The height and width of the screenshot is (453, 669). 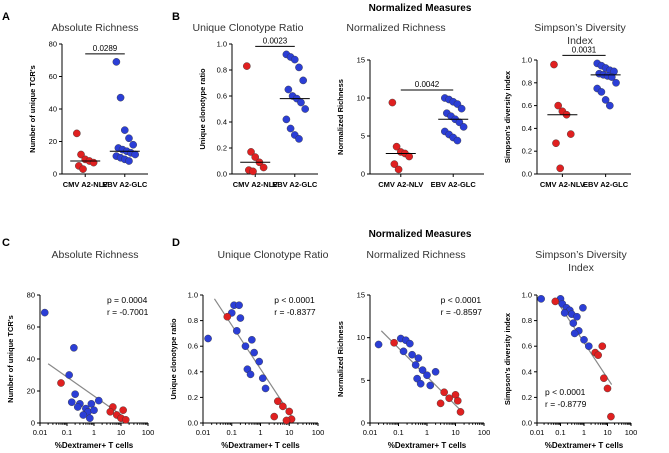 What do you see at coordinates (420, 234) in the screenshot?
I see `bottom-section-title: Normalized Measures` at bounding box center [420, 234].